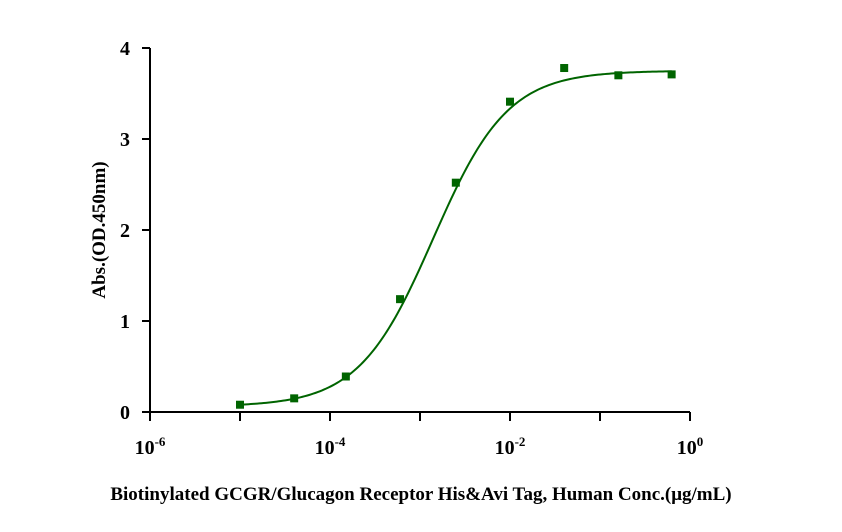 The width and height of the screenshot is (842, 532). Describe the element at coordinates (419, 435) in the screenshot. I see `x-ticks: 10⁻⁶ 10⁻⁴ 10⁻² 10⁰` at that location.